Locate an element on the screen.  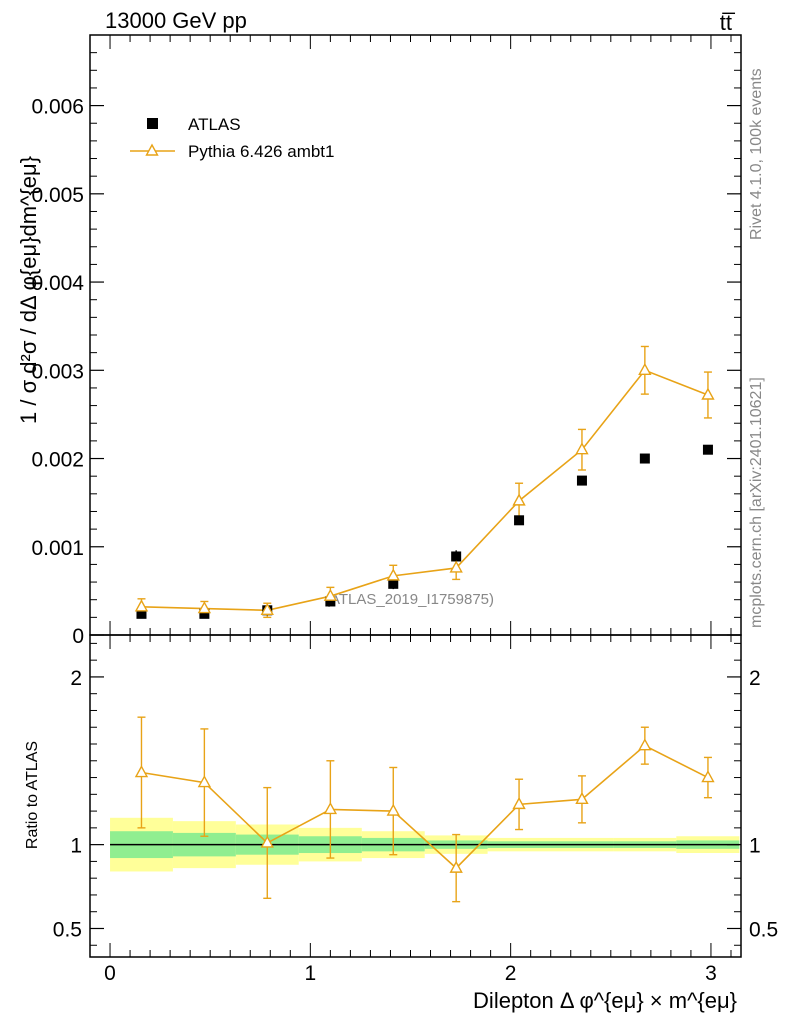
ratio-y-tick-label-left: 0.5 is located at coordinates (67, 929).